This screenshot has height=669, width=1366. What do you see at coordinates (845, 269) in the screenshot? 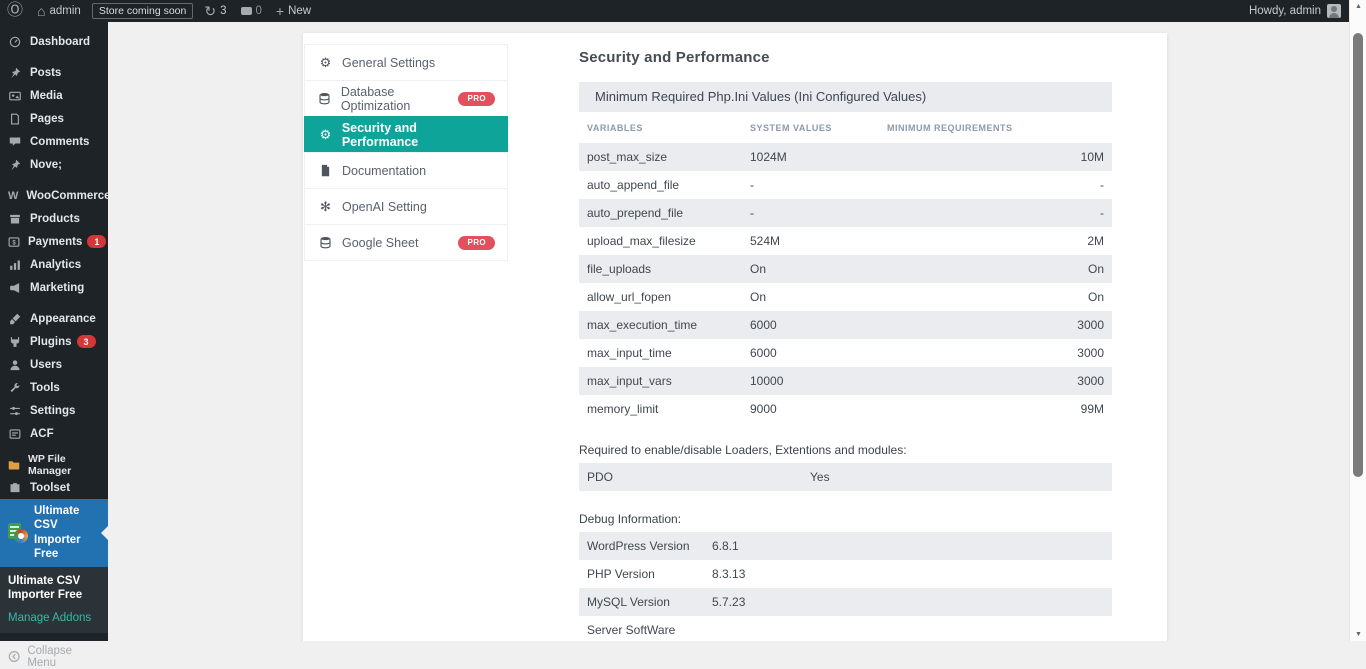
I see `table-row: file_uploads On On` at bounding box center [845, 269].